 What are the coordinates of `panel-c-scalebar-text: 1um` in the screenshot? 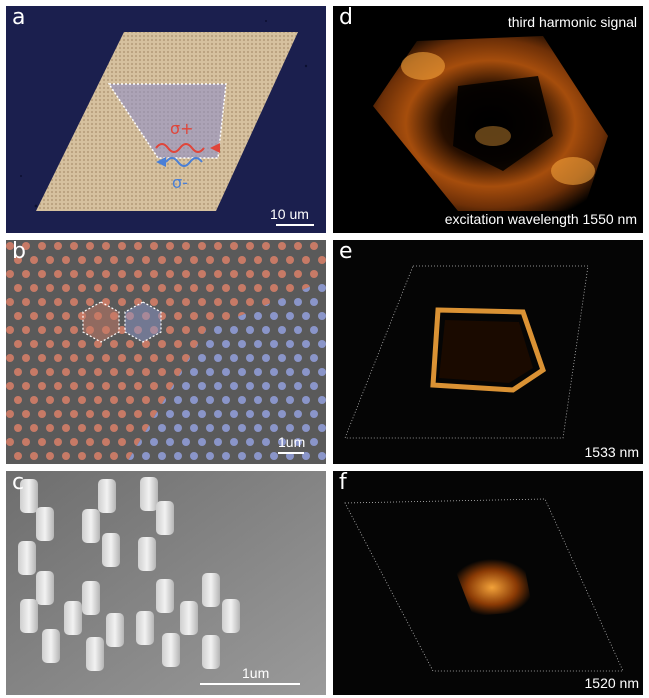 It's located at (256, 673).